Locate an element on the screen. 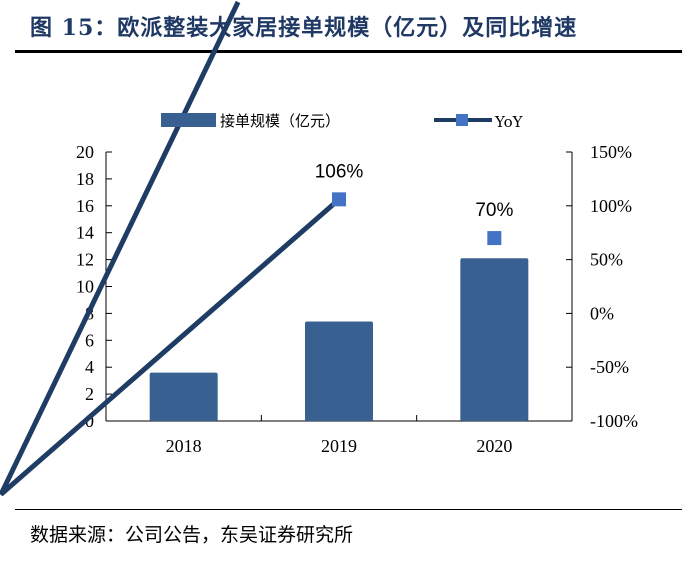 The width and height of the screenshot is (696, 562). yoy-data-label: 70% is located at coordinates (494, 210).